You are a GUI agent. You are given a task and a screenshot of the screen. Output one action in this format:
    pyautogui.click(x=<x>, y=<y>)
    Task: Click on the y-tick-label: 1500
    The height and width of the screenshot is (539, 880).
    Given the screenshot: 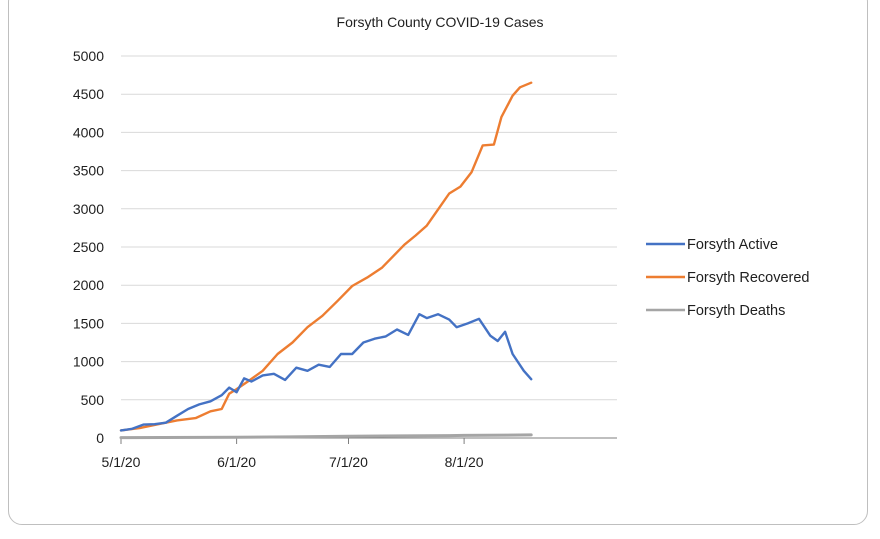 What is the action you would take?
    pyautogui.click(x=88, y=323)
    